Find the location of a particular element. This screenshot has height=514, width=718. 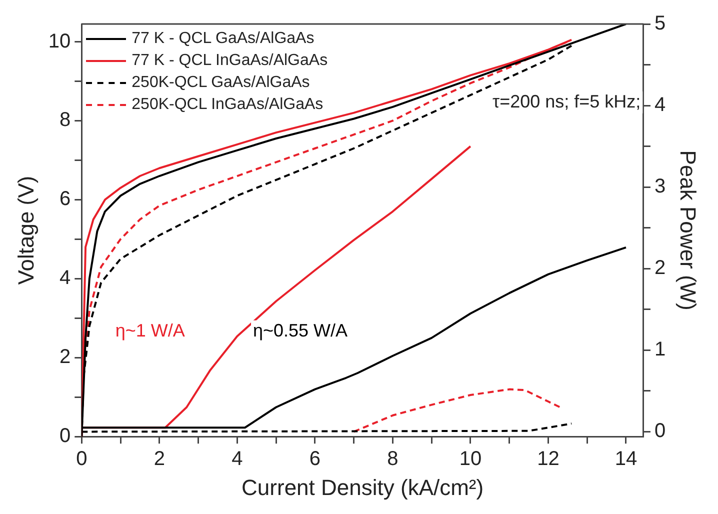

legend-label: 77 K - QCL GaAs/AlGaAs is located at coordinates (223, 39).